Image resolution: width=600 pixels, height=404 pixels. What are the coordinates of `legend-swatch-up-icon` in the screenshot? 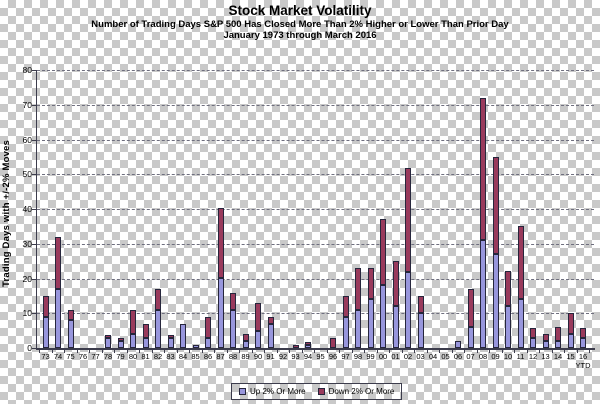 It's located at (242, 391).